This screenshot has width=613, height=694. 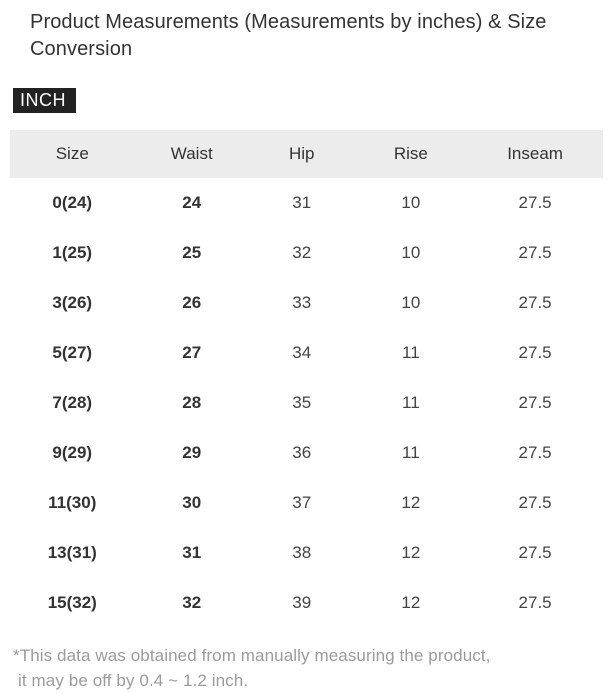 I want to click on cell-size: 5(27), so click(x=72, y=353).